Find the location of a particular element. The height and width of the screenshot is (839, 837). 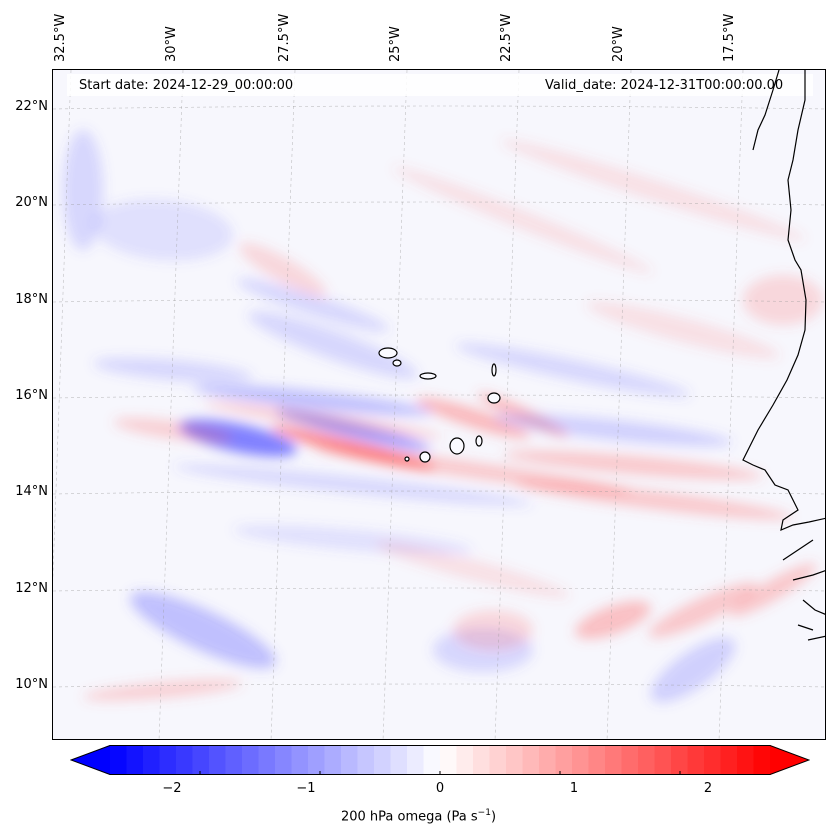

lon-label-17-5w: 17.5°W is located at coordinates (729, 37).